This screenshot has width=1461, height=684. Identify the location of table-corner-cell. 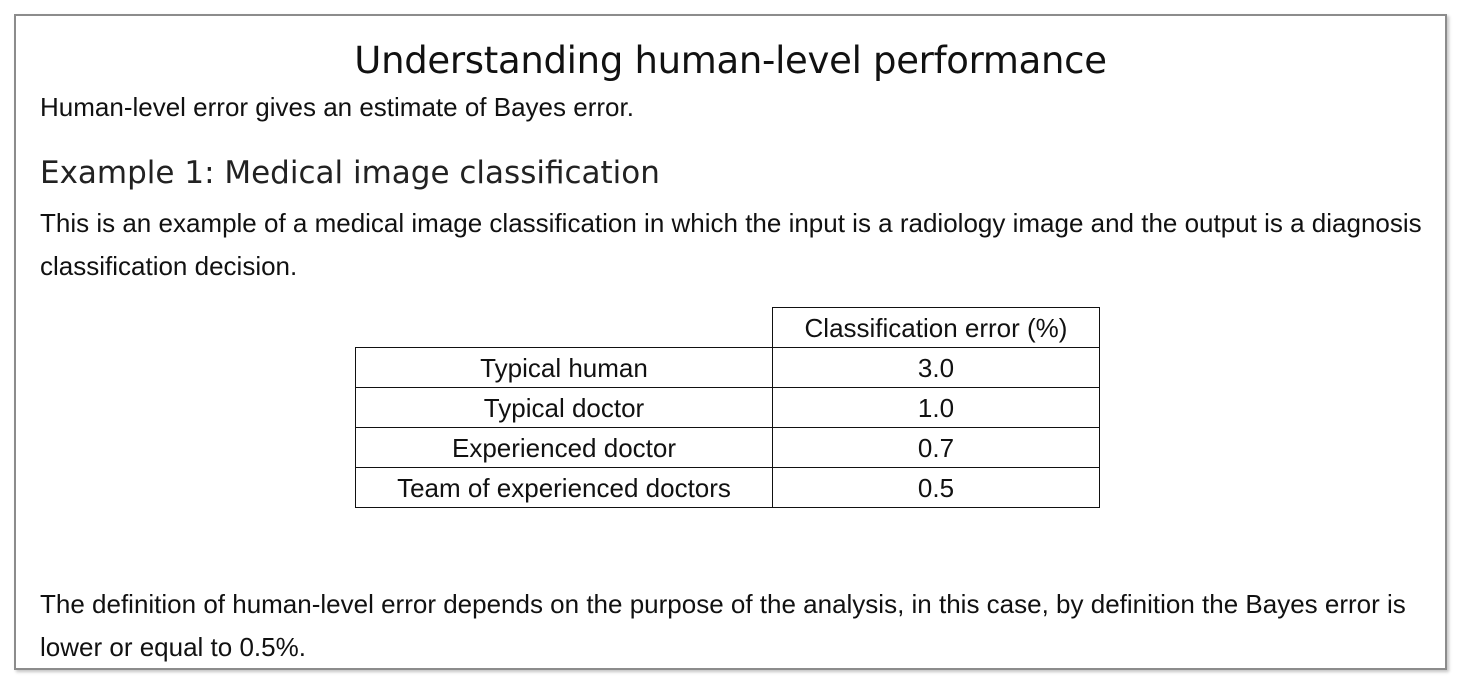
(564, 327).